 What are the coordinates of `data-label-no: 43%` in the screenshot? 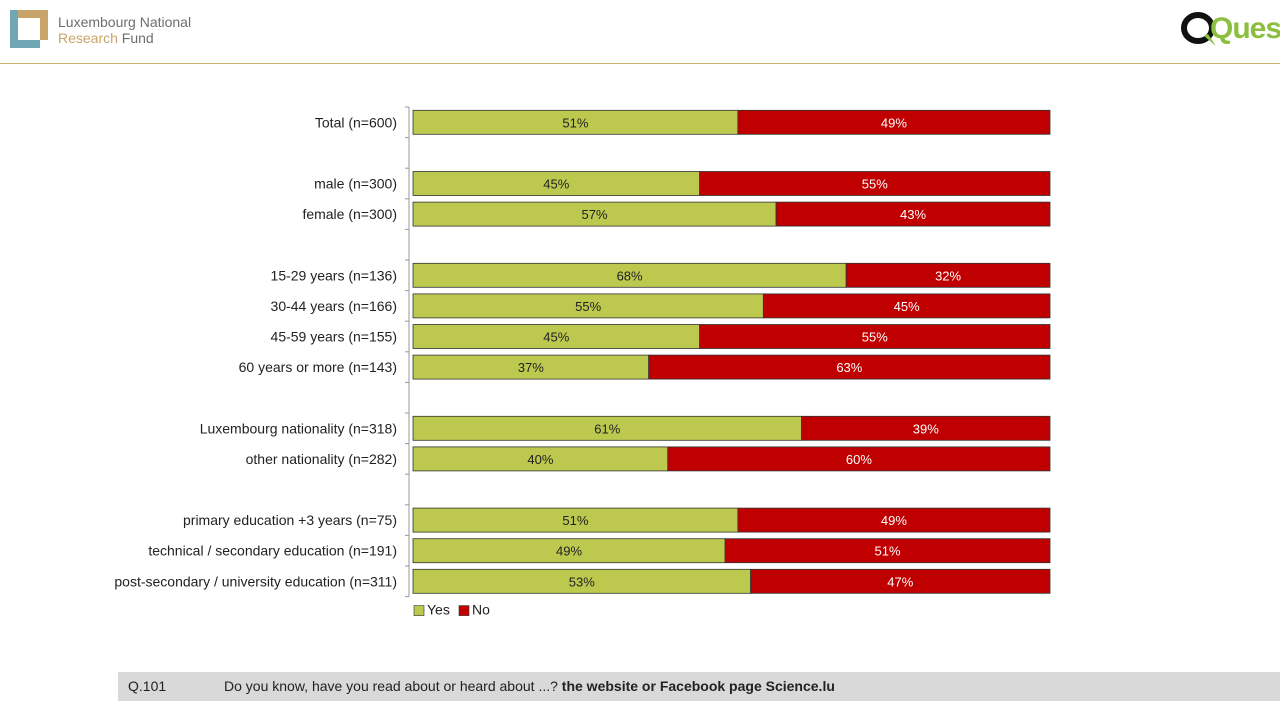 It's located at (913, 214).